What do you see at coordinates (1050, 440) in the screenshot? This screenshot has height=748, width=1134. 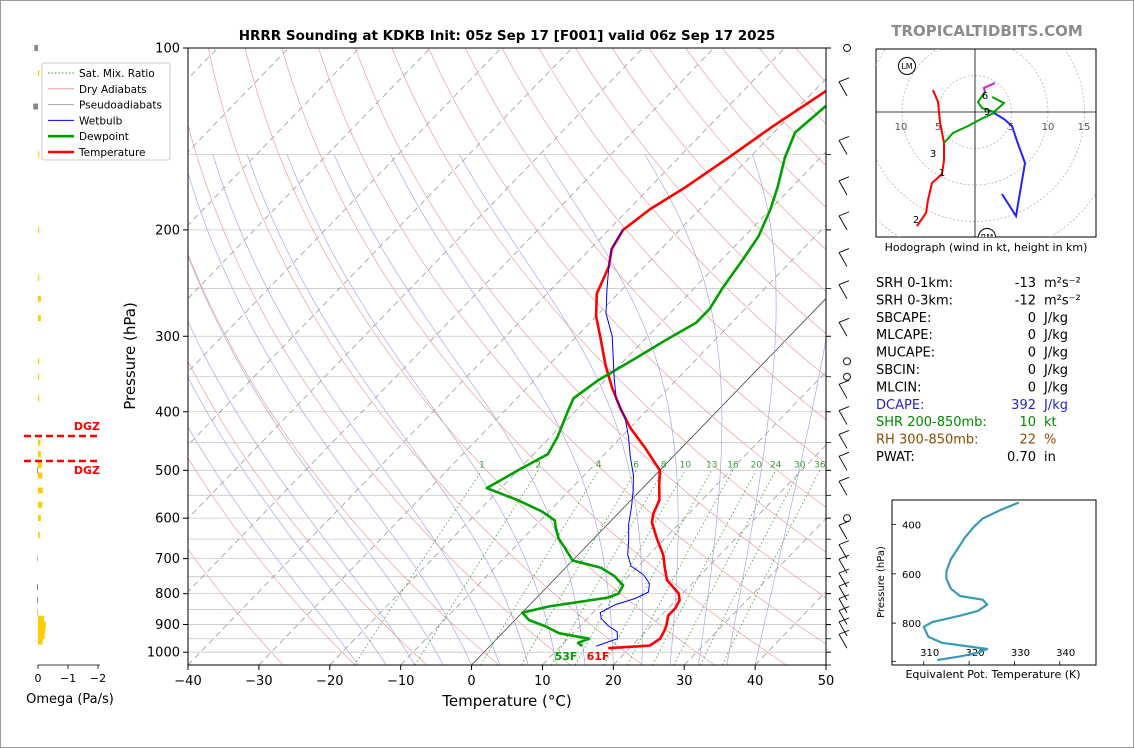 I see `index-unit: %` at bounding box center [1050, 440].